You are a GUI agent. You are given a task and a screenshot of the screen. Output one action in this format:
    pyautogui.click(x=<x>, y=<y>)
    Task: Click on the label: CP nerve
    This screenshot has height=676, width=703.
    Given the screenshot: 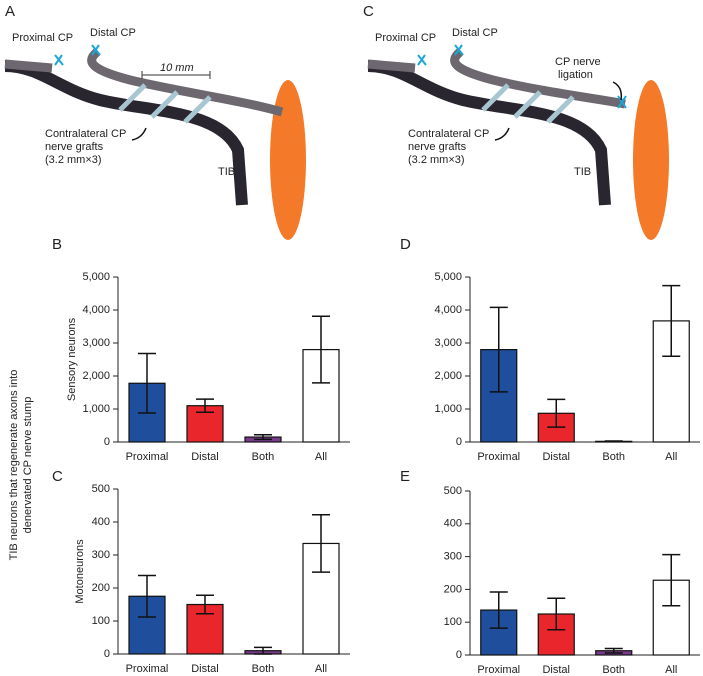 What is the action you would take?
    pyautogui.click(x=578, y=62)
    